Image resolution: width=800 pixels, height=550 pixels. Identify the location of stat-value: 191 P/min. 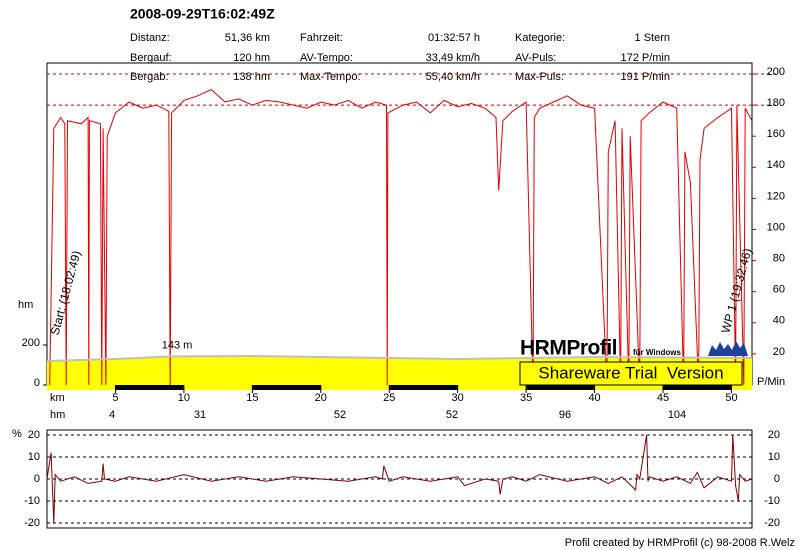
(645, 77).